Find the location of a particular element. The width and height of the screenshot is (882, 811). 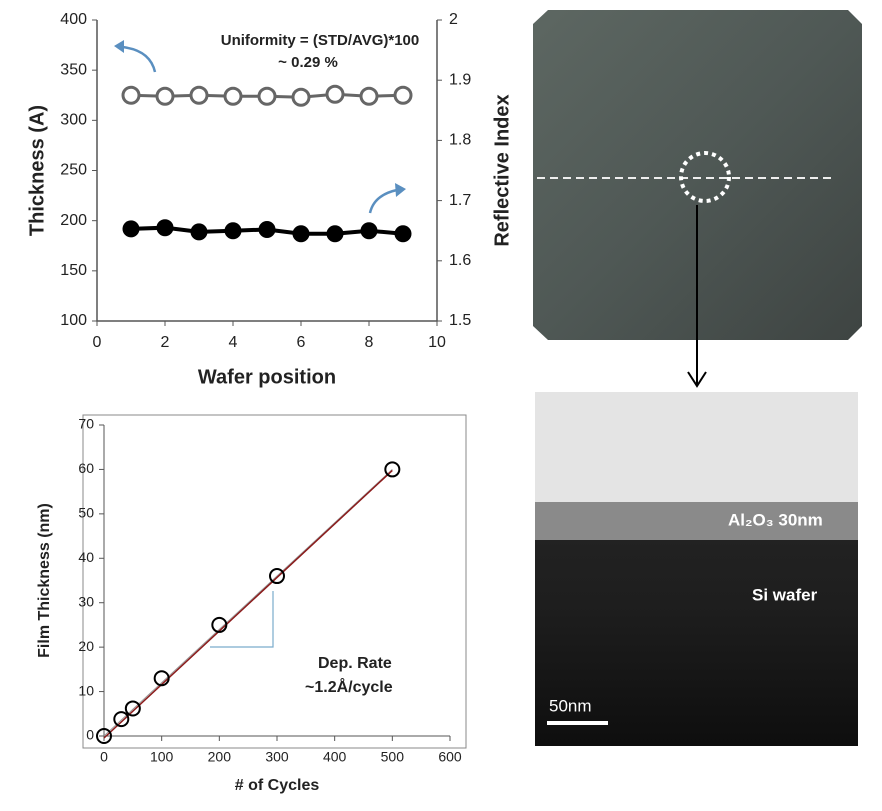

y2-tick-label: 1.8 is located at coordinates (460, 140).